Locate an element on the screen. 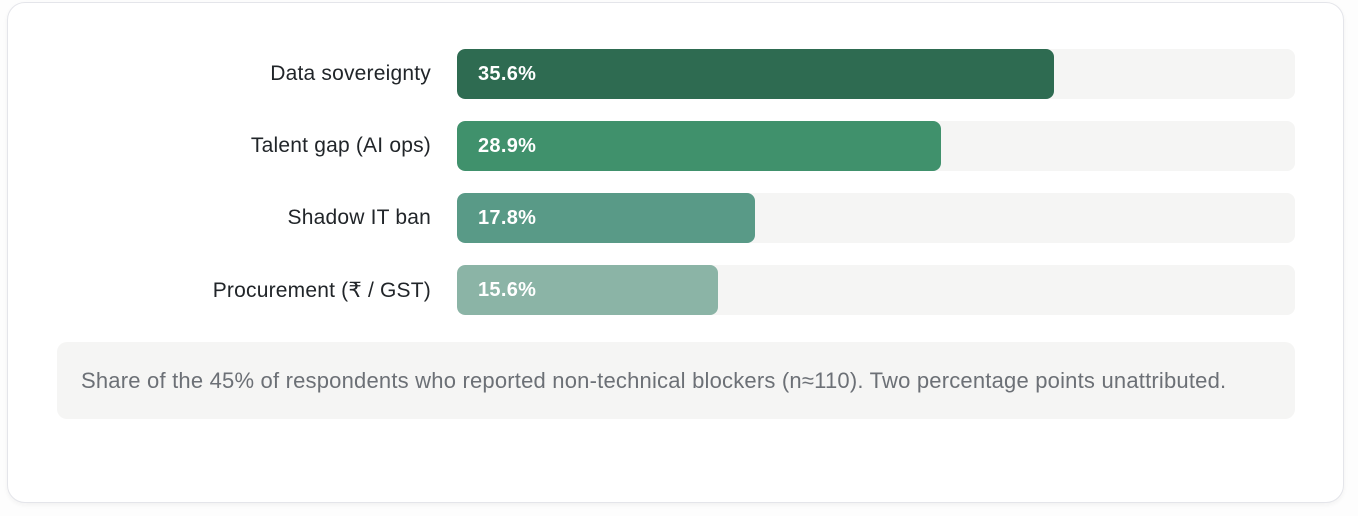 The image size is (1358, 516). bar-row: Shadow IT ban 17.8% is located at coordinates (675, 218).